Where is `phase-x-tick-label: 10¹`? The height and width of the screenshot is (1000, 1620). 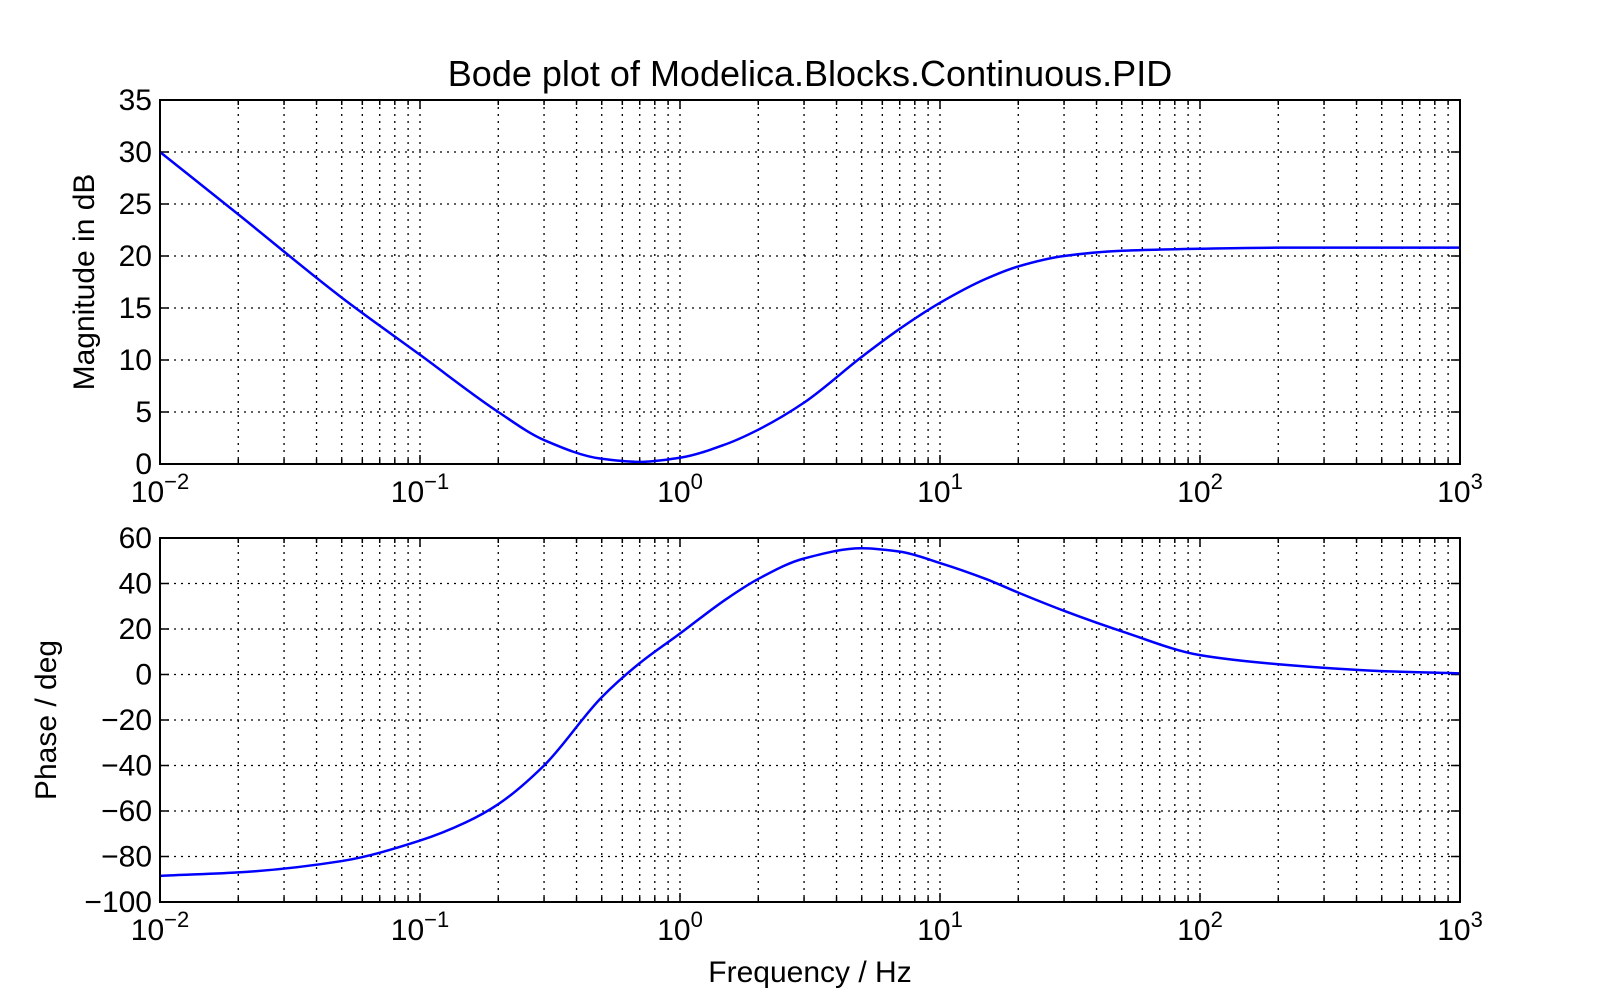 phase-x-tick-label: 10¹ is located at coordinates (940, 927).